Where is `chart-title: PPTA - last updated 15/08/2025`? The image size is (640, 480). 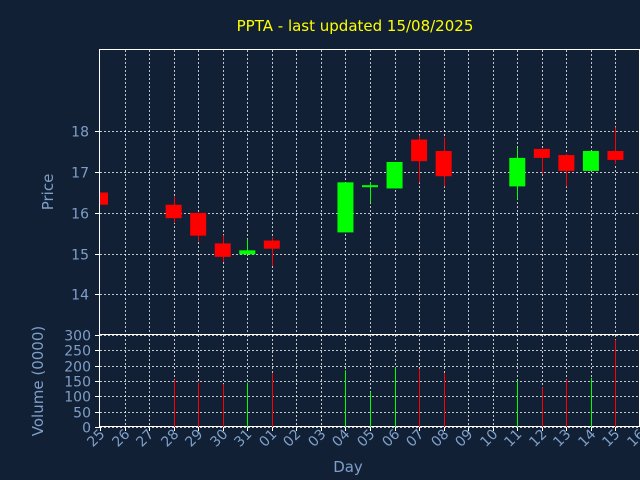 chart-title: PPTA - last updated 15/08/2025 is located at coordinates (355, 26).